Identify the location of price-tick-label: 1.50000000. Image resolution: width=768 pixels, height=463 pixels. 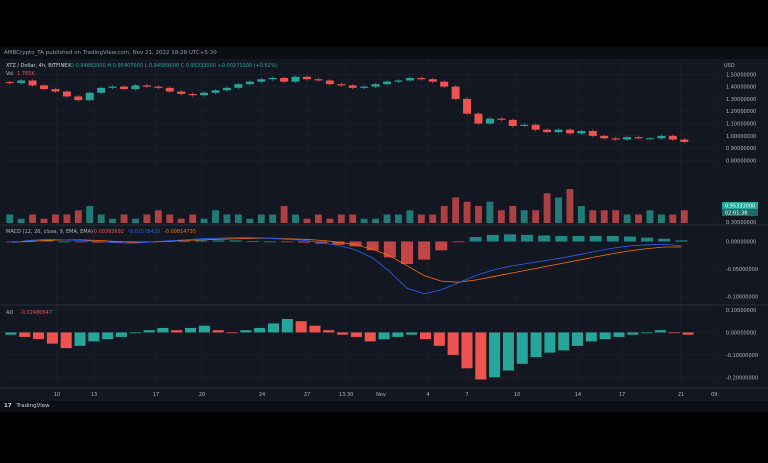
(741, 75).